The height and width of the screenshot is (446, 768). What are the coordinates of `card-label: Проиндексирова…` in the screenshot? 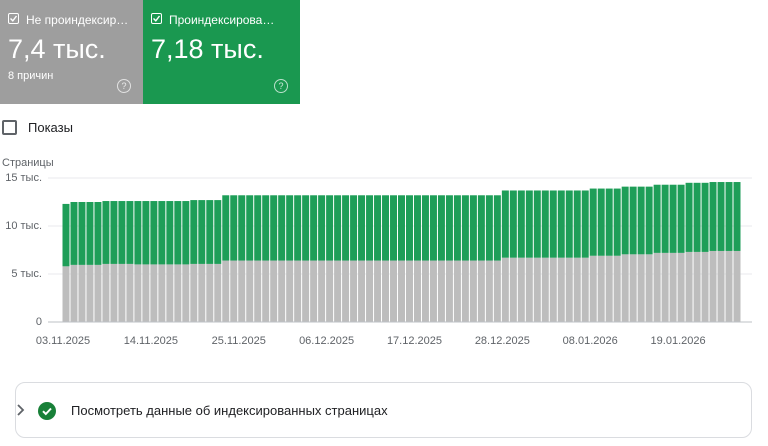 It's located at (222, 20).